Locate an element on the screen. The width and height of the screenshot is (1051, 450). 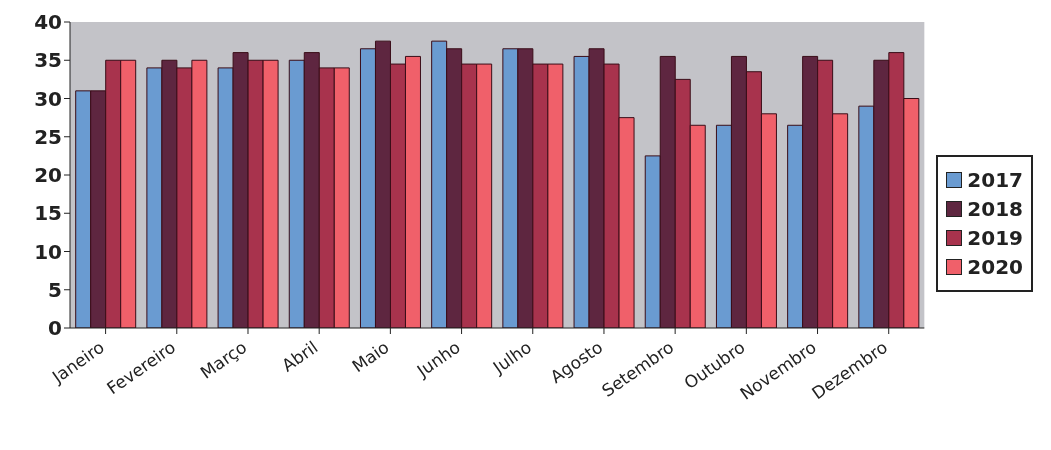
y-tick-label: 20 is located at coordinates (48, 175).